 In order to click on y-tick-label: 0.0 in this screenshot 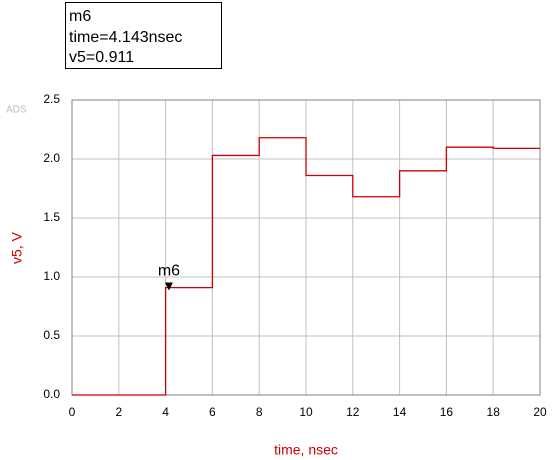, I will do `click(51, 394)`.